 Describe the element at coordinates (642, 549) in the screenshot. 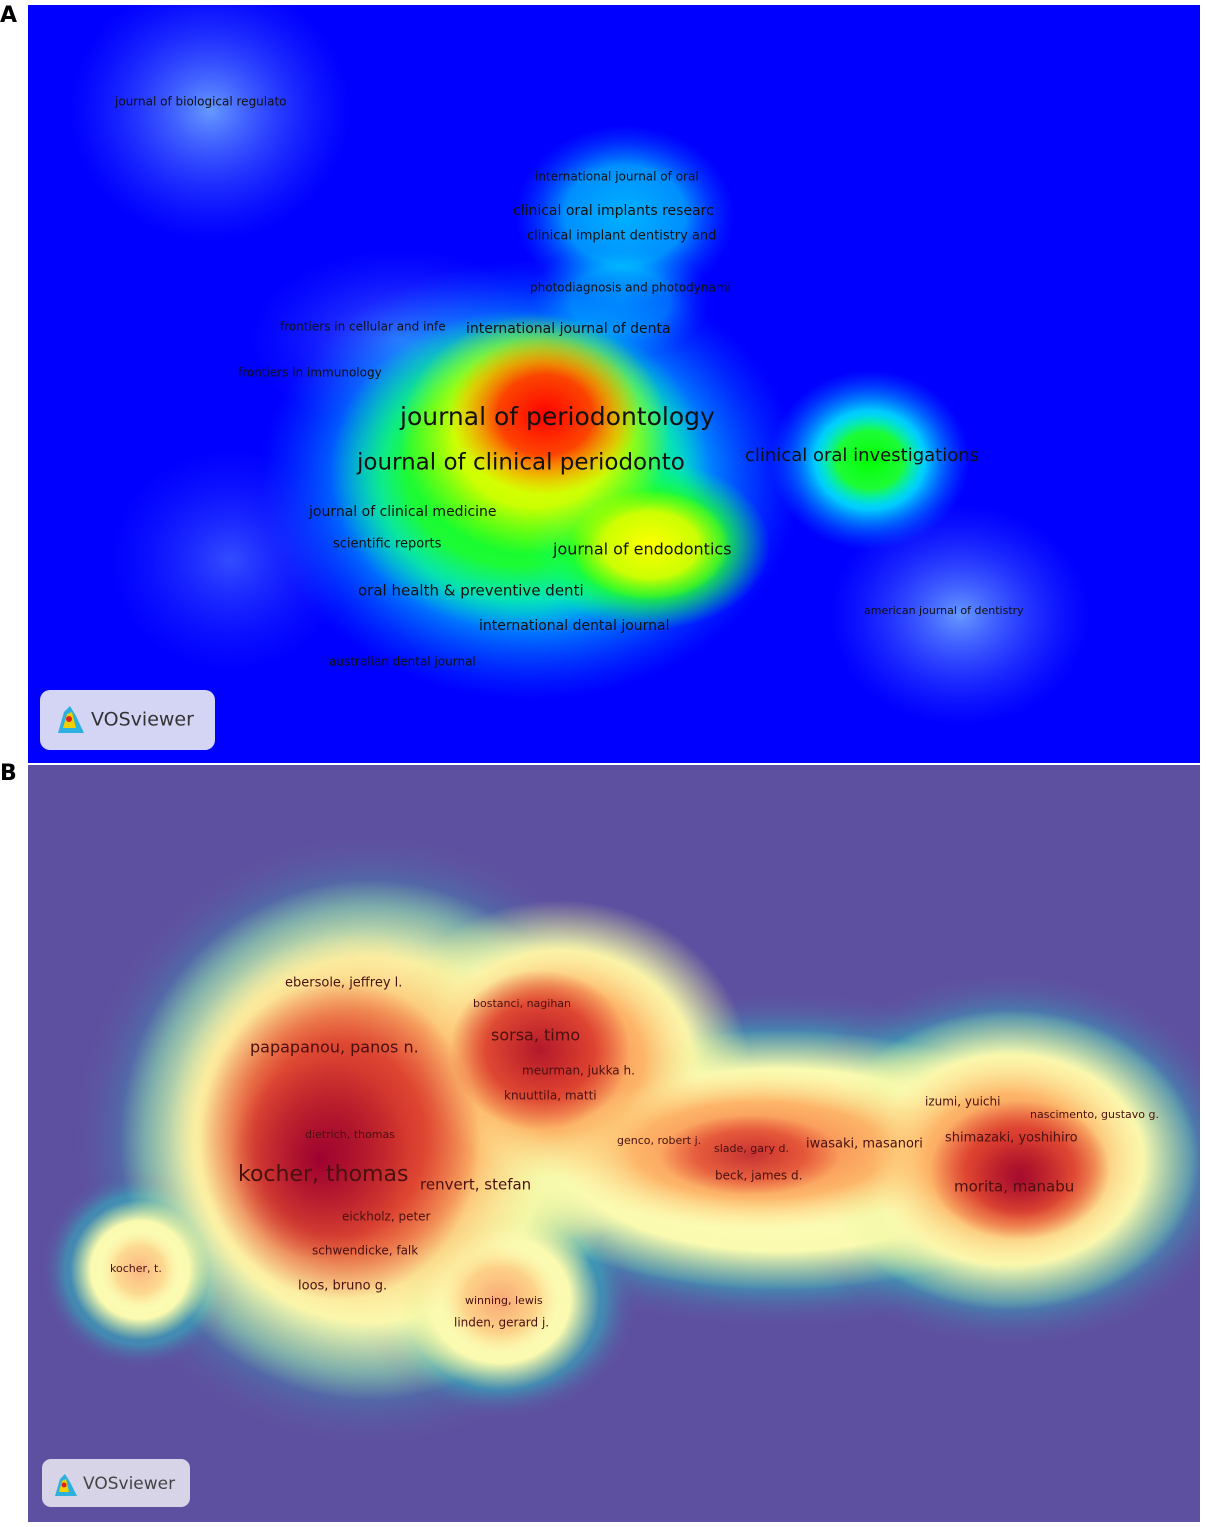

I see `node-label: journal of endodontics` at that location.